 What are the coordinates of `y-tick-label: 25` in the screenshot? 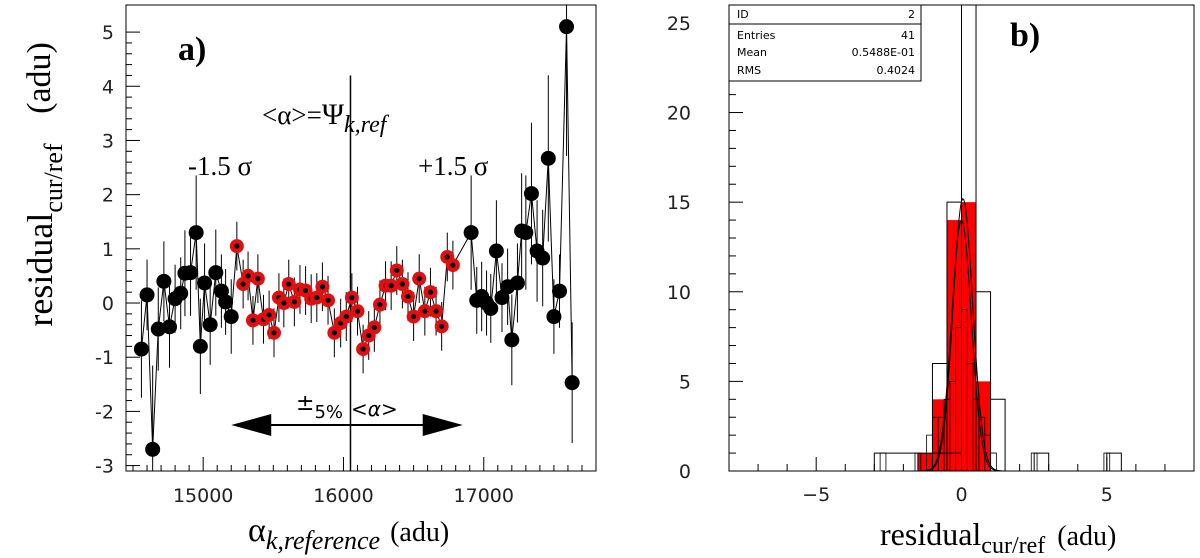 It's located at (679, 24).